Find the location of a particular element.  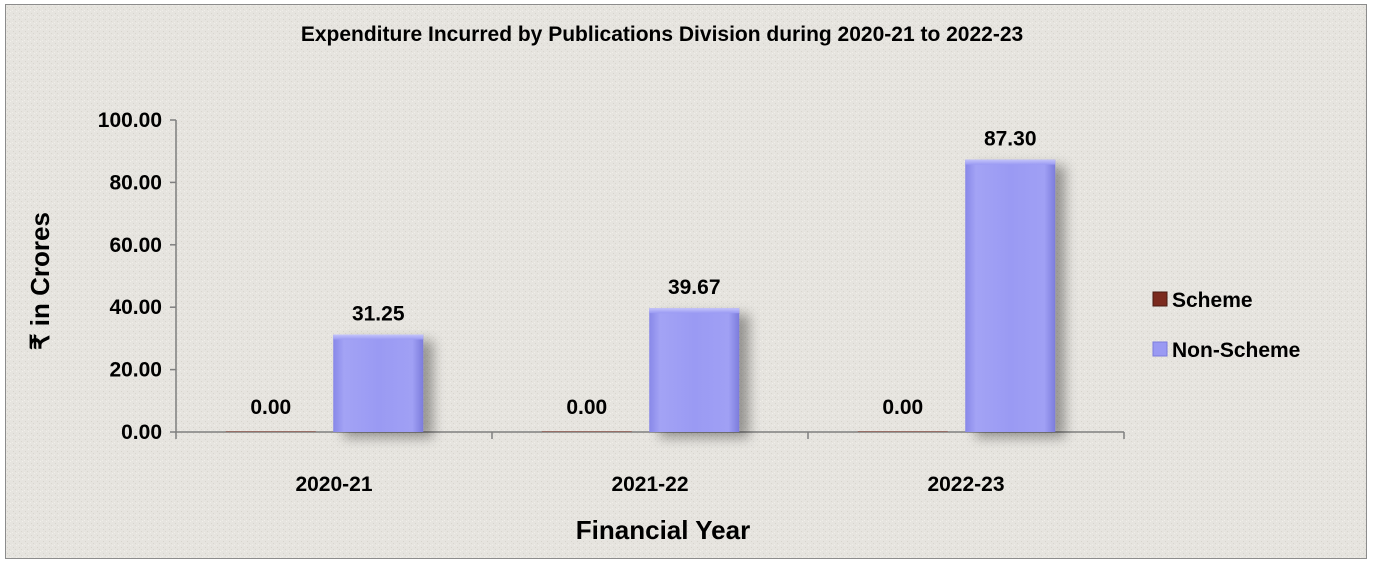

y-tick-label: 20.00 is located at coordinates (135, 370).